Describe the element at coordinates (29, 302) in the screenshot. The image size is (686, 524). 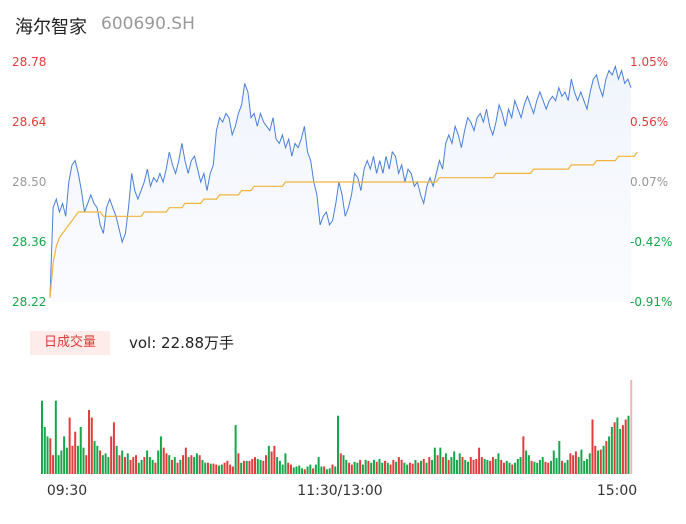
I see `y-tick-left: 28.22` at that location.